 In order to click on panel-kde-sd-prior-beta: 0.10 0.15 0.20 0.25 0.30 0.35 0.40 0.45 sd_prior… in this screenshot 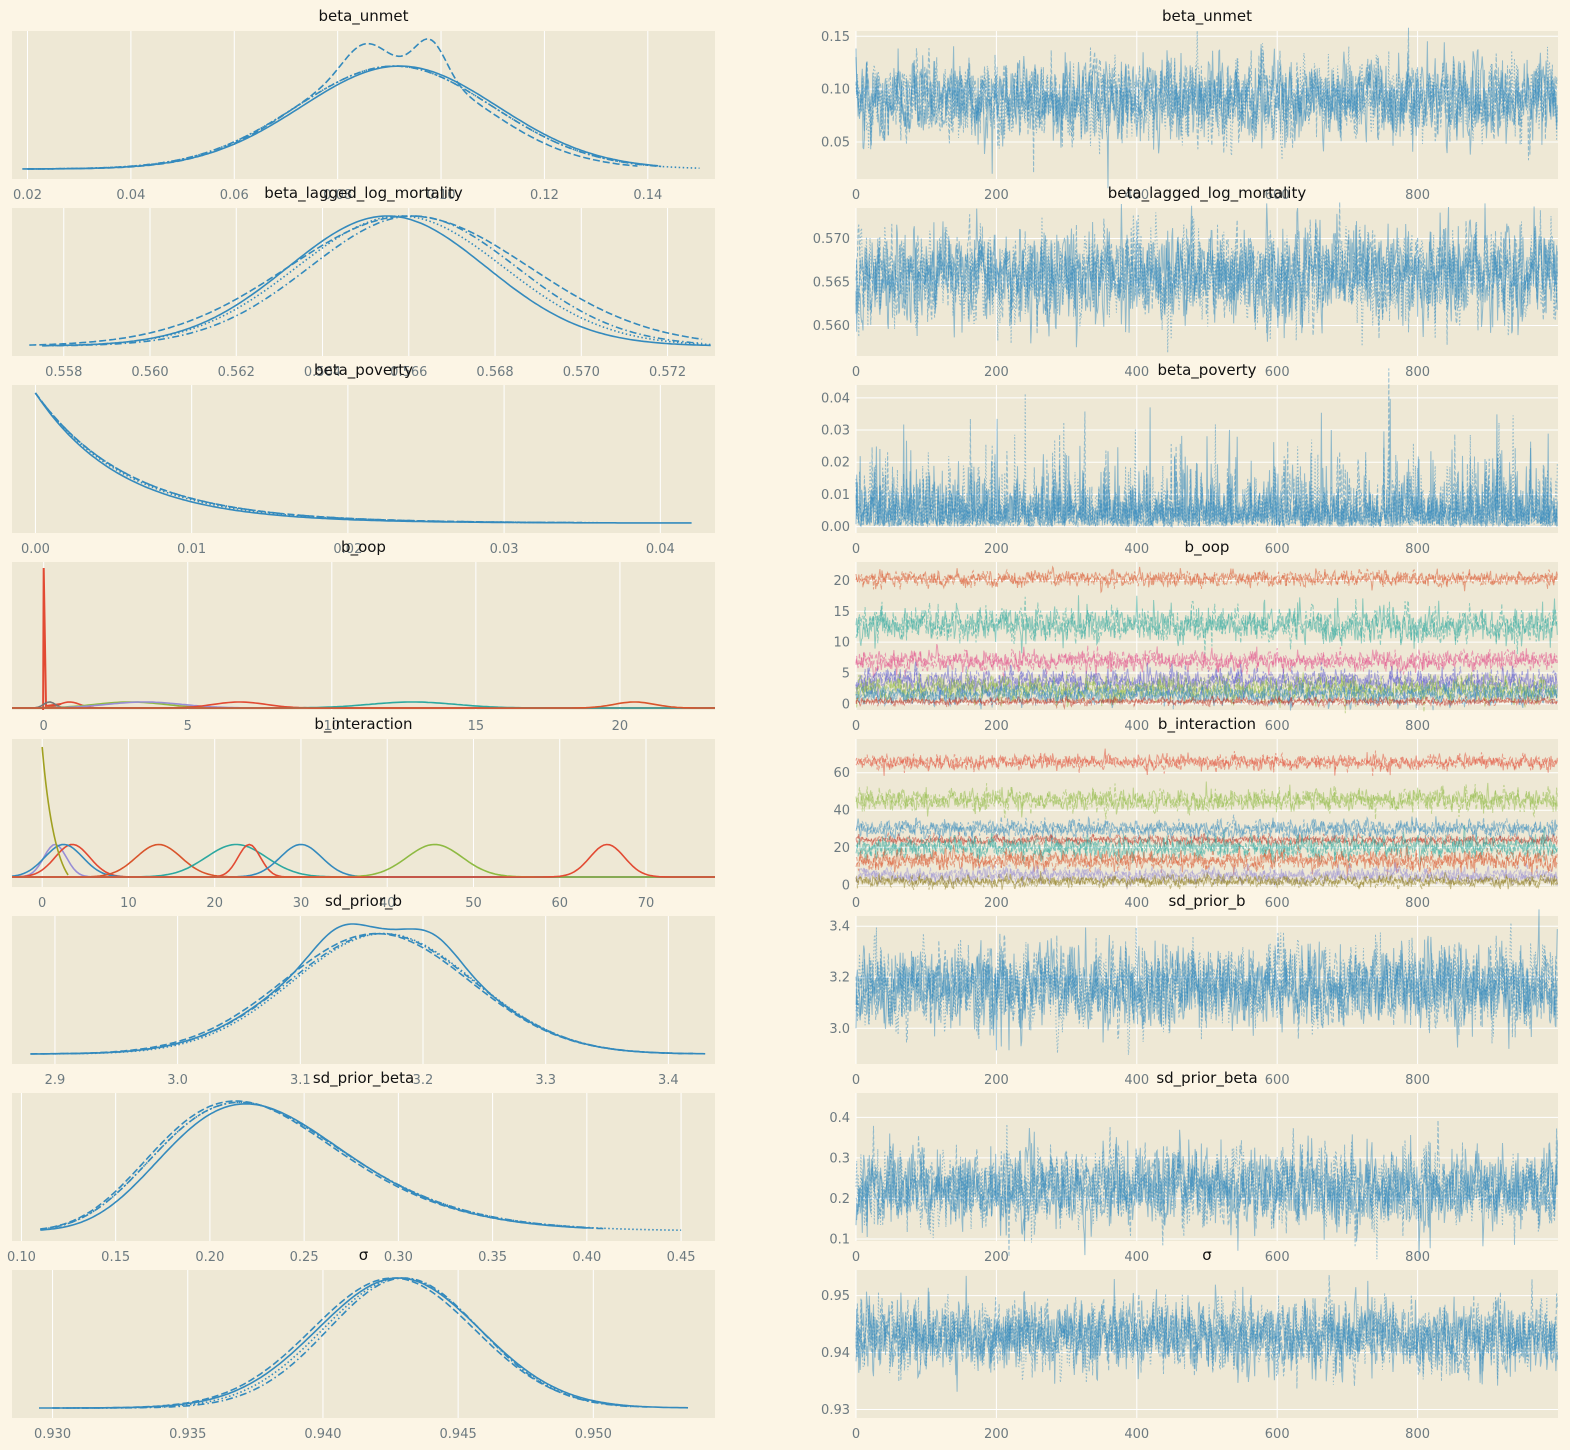, I will do `click(361, 1167)`.